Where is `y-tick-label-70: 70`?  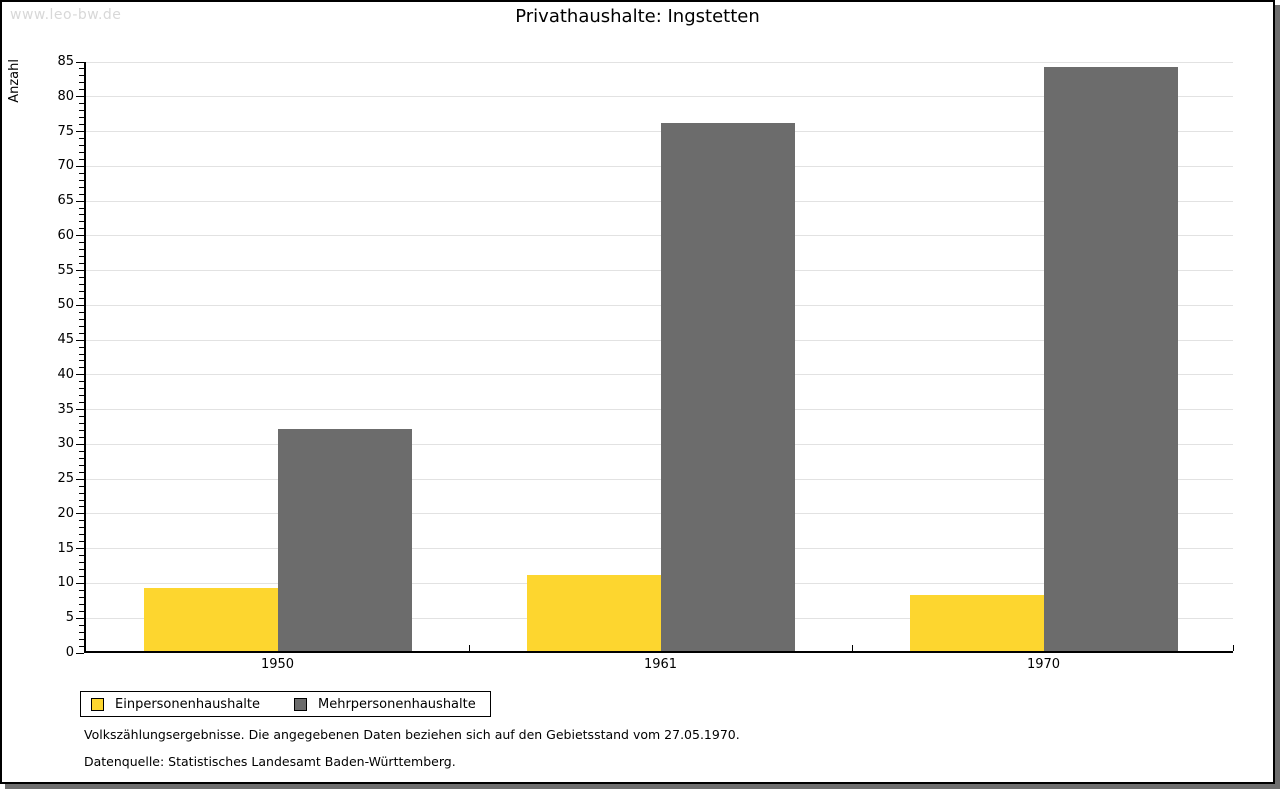
y-tick-label-70: 70 is located at coordinates (65, 166).